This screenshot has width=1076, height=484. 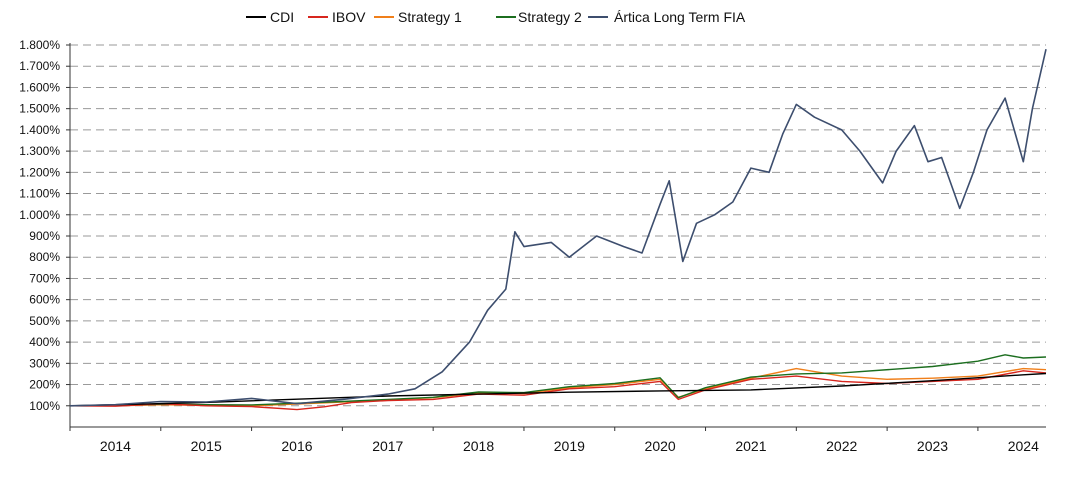 I want to click on y-tick-label: 200%, so click(x=44, y=385).